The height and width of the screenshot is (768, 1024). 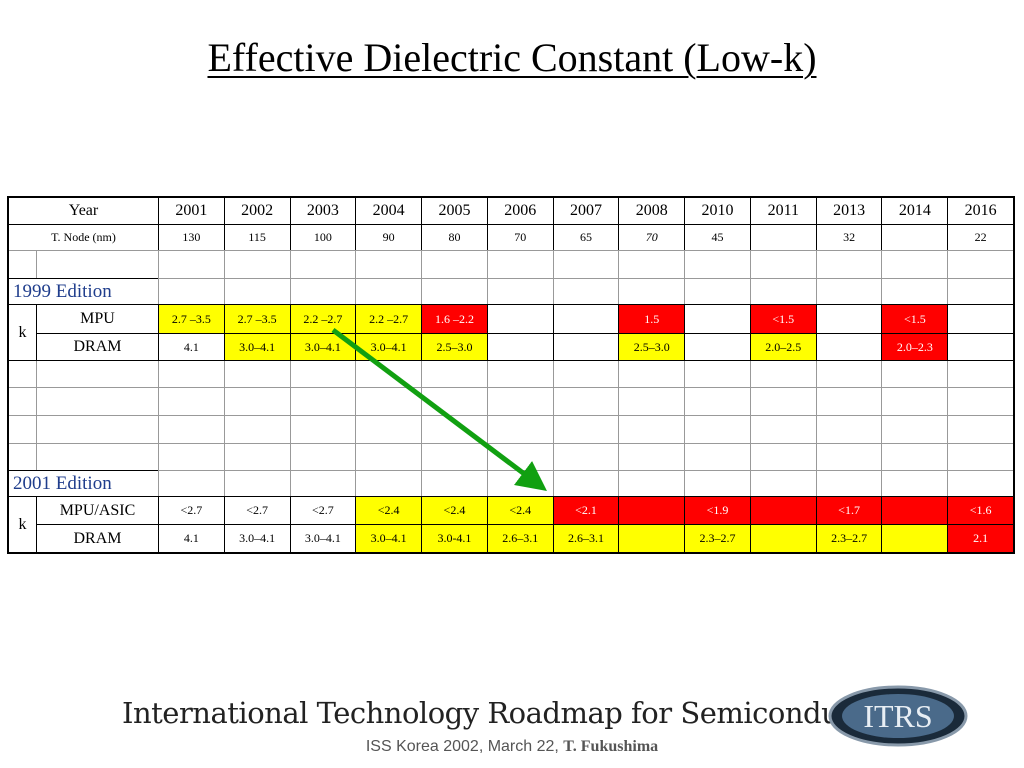 What do you see at coordinates (97, 510) in the screenshot?
I see `row-label: MPU/ASIC` at bounding box center [97, 510].